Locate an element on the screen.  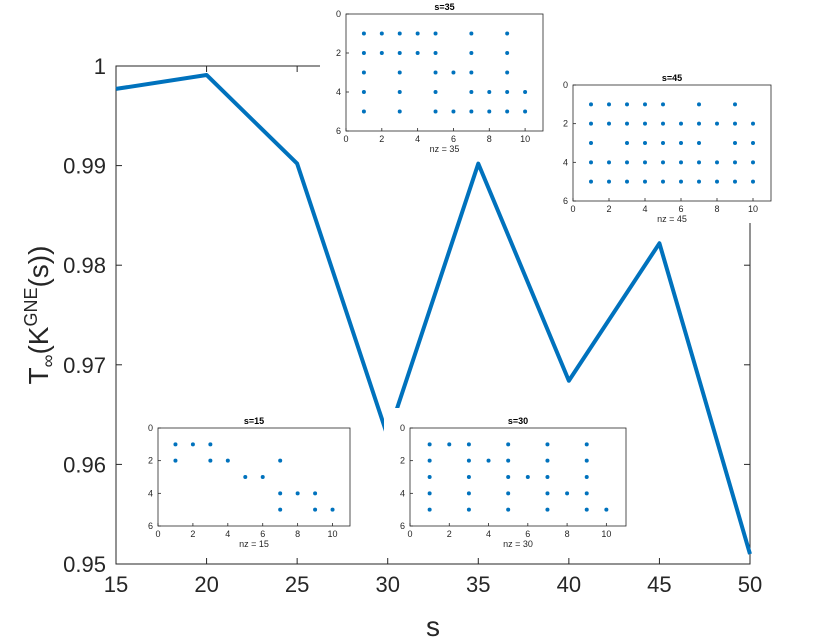
y-tick-label: 0.97 is located at coordinates (84, 365).